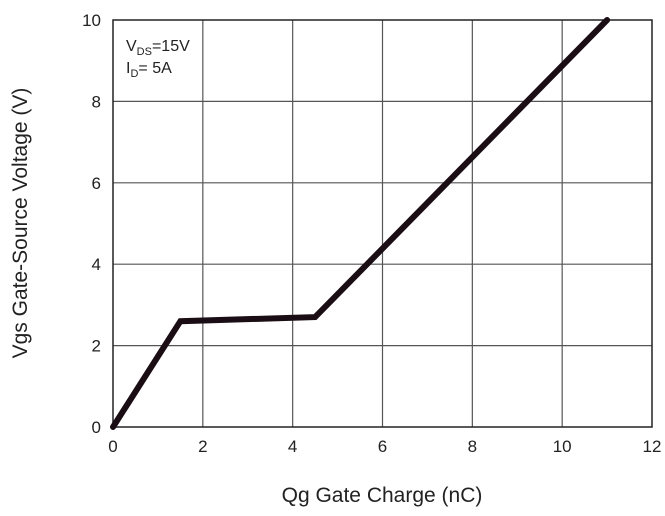 This screenshot has height=516, width=665. What do you see at coordinates (652, 446) in the screenshot?
I see `x-tick-label: 12` at bounding box center [652, 446].